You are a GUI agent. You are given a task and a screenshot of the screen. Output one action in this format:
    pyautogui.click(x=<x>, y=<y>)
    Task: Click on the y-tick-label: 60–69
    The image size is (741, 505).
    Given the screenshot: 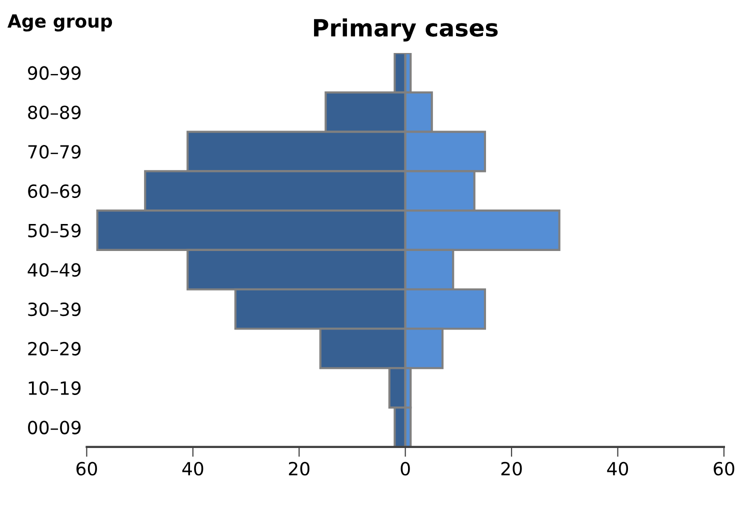 What is the action you would take?
    pyautogui.click(x=54, y=191)
    